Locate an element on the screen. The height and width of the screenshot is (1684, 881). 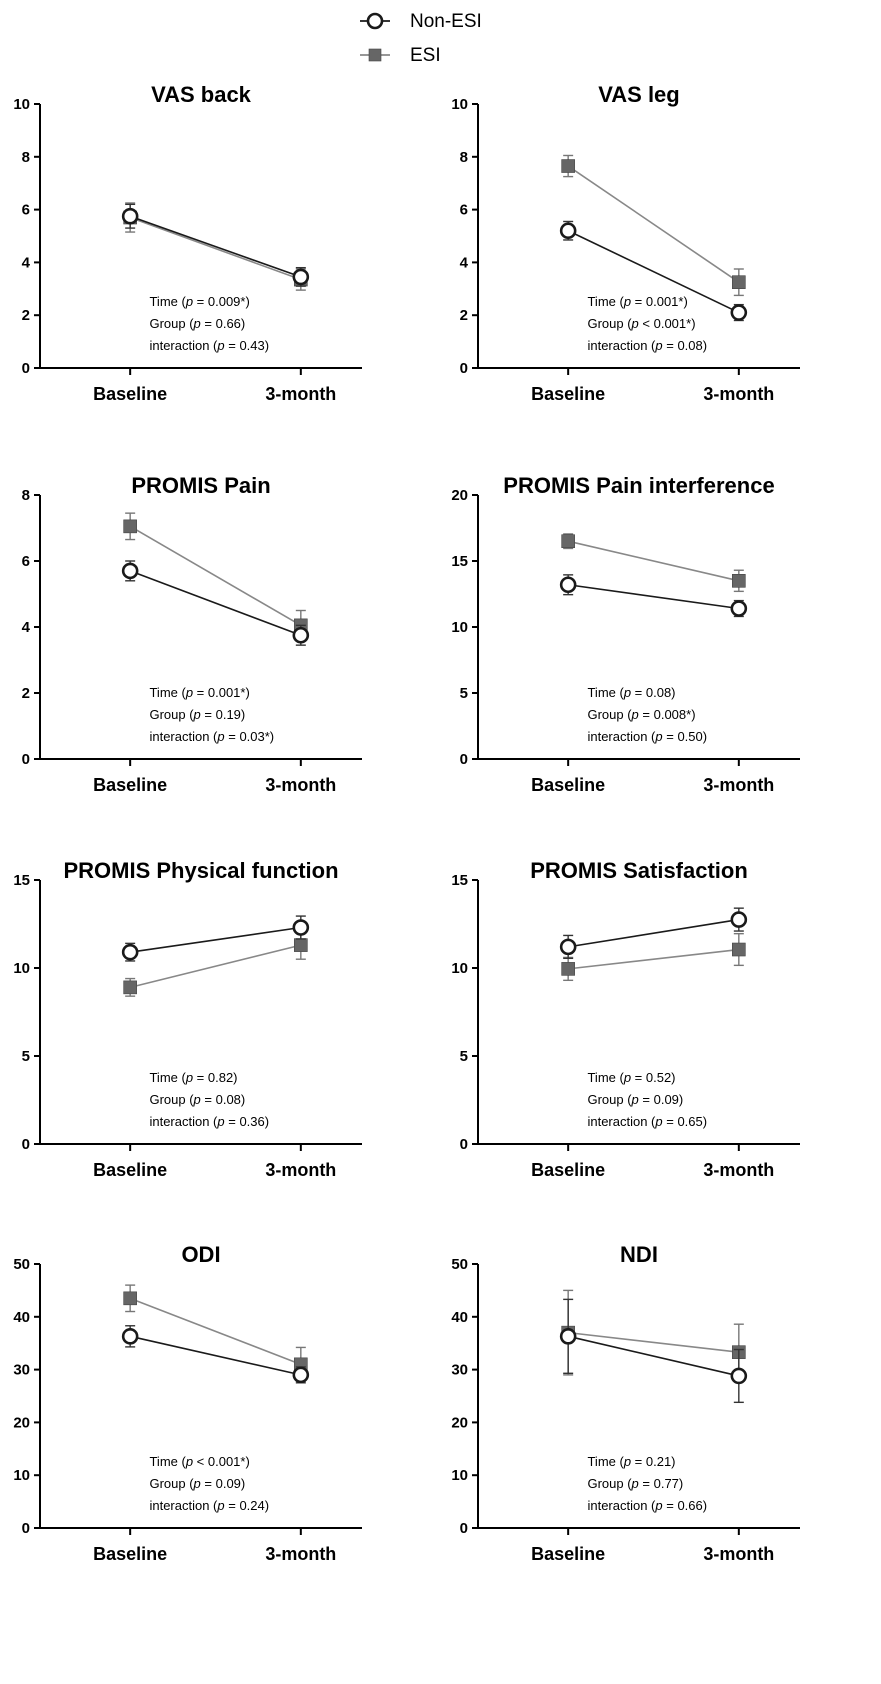
legend-marker-esi is located at coordinates (375, 55).